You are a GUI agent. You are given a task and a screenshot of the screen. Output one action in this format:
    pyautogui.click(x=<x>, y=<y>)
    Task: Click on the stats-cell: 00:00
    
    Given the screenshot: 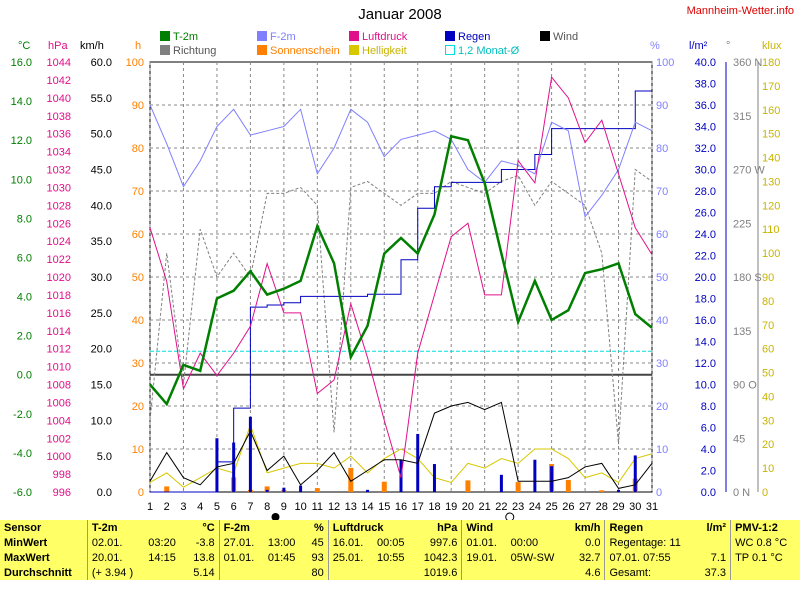 What is the action you would take?
    pyautogui.click(x=524, y=542)
    